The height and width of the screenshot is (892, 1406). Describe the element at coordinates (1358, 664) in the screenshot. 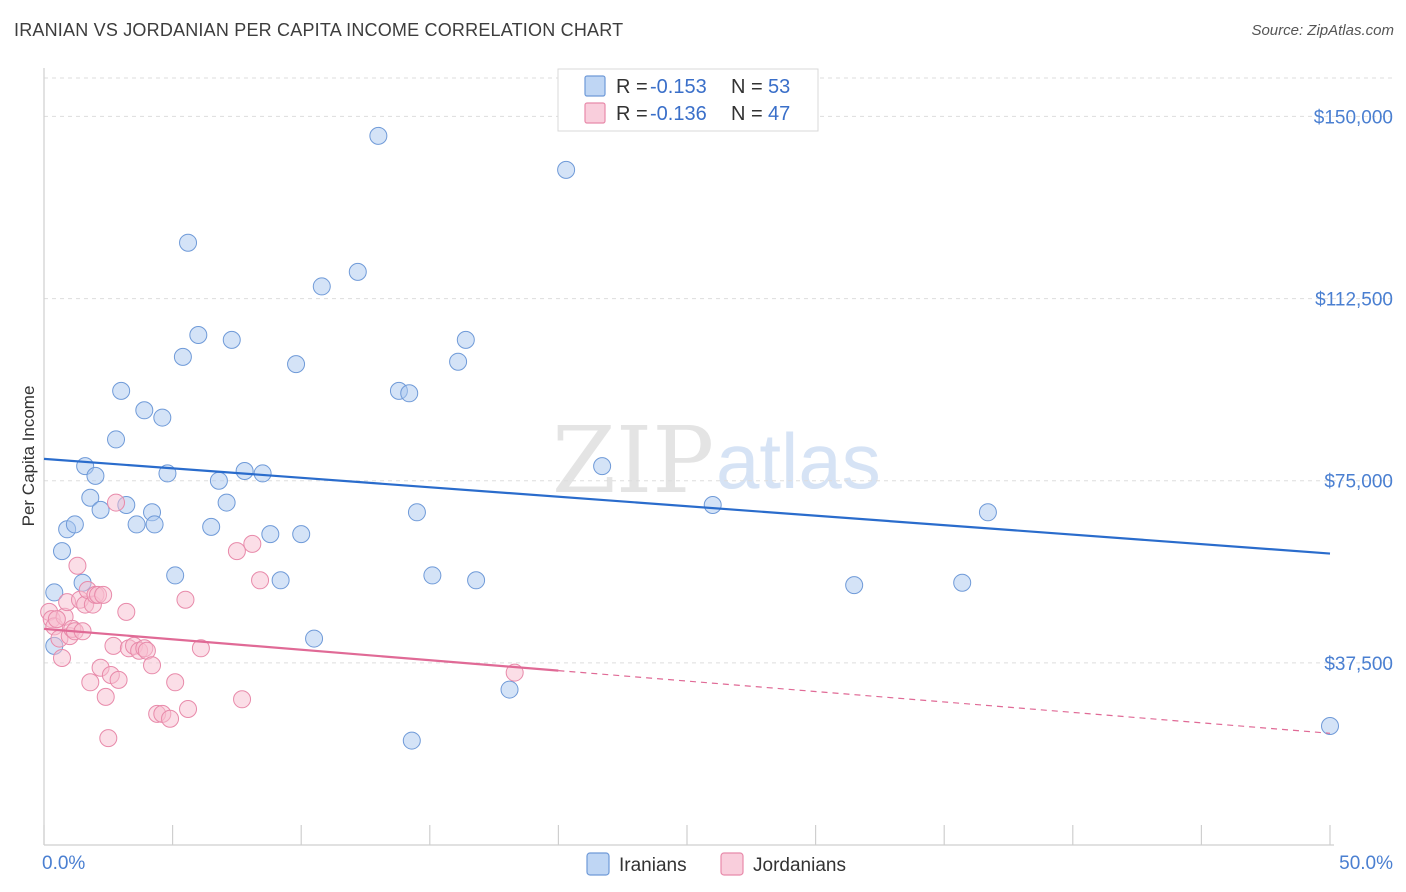

I see `y-tick-label-0: $37,500` at that location.